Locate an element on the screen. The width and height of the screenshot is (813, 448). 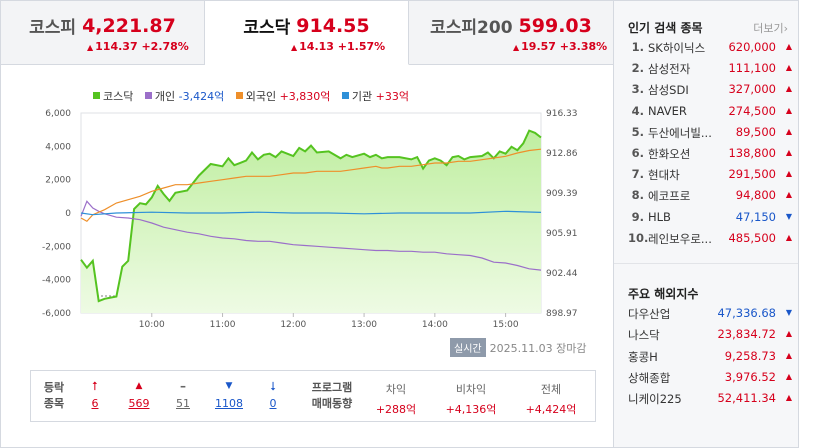
legend-kosdaq: 코스닥 is located at coordinates (113, 96).